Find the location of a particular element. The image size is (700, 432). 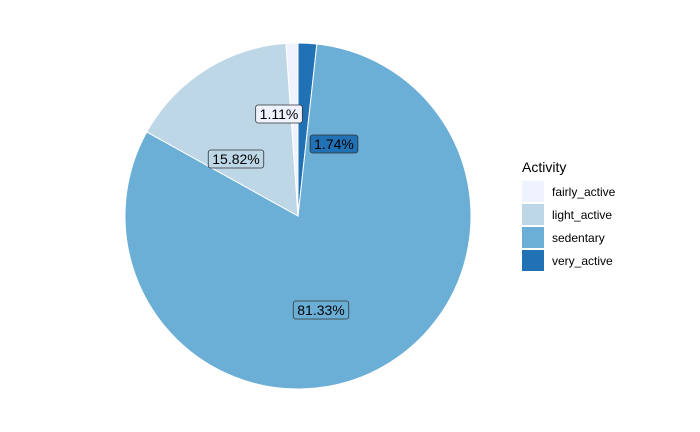

pie-slice-fairly-active is located at coordinates (292, 129).